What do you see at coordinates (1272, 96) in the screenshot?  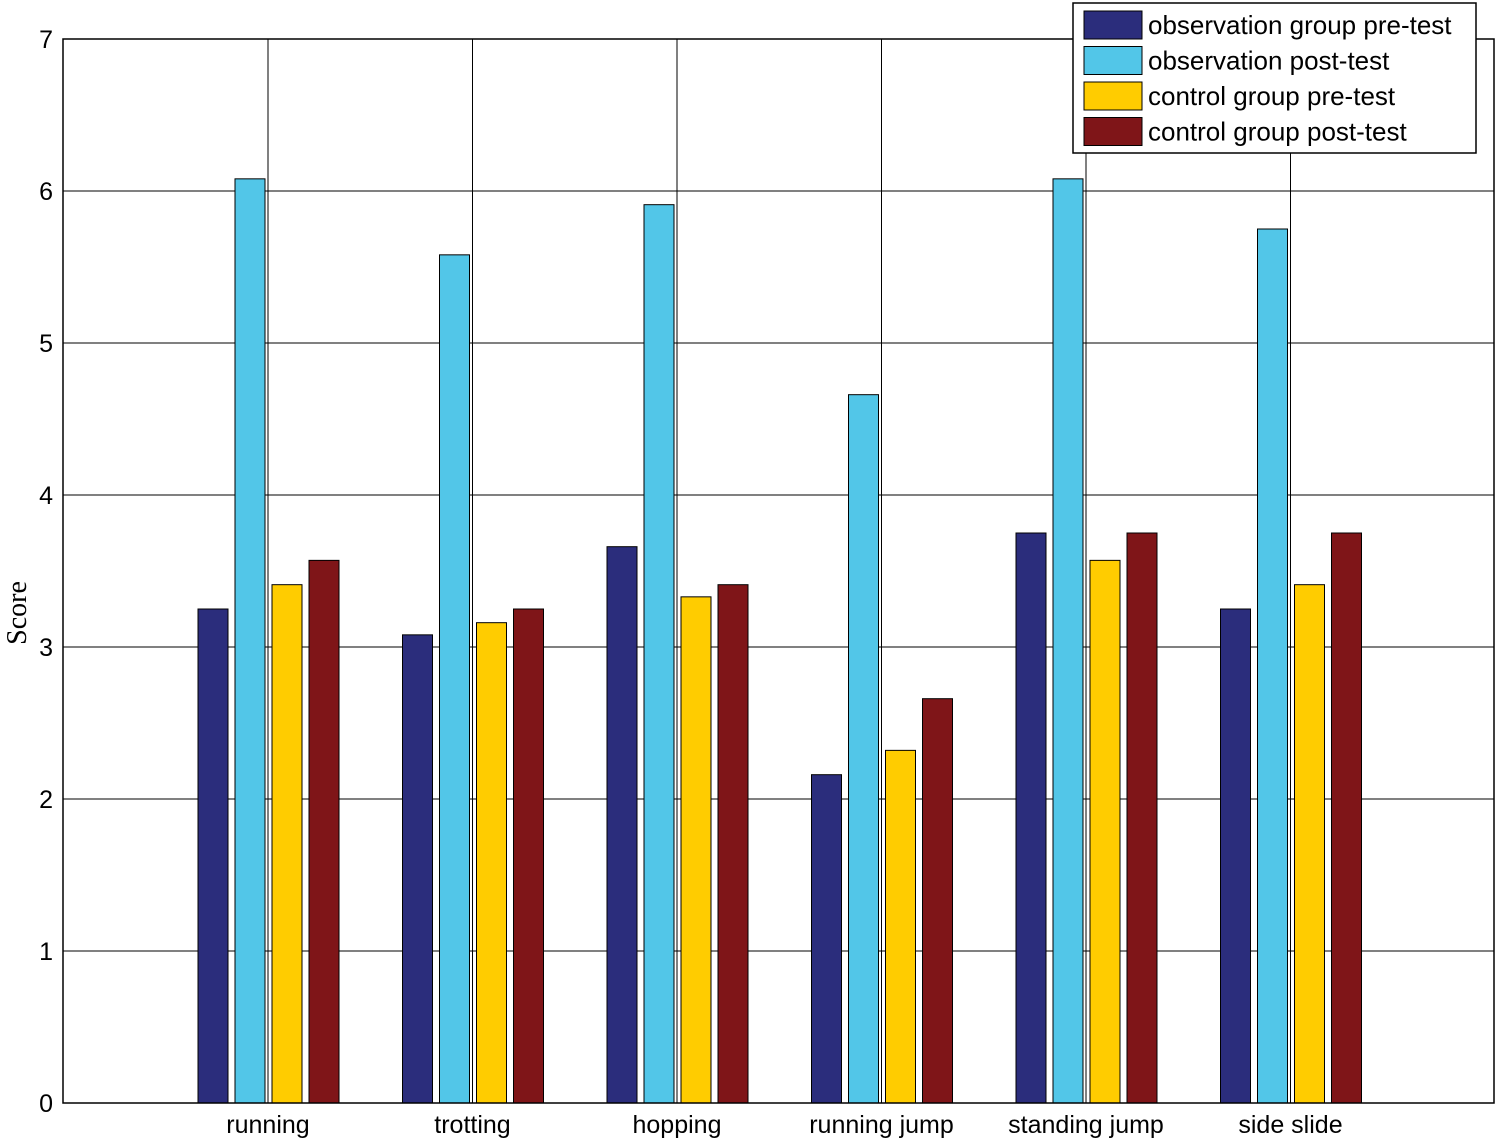 I see `legend-label: control group pre-test` at bounding box center [1272, 96].